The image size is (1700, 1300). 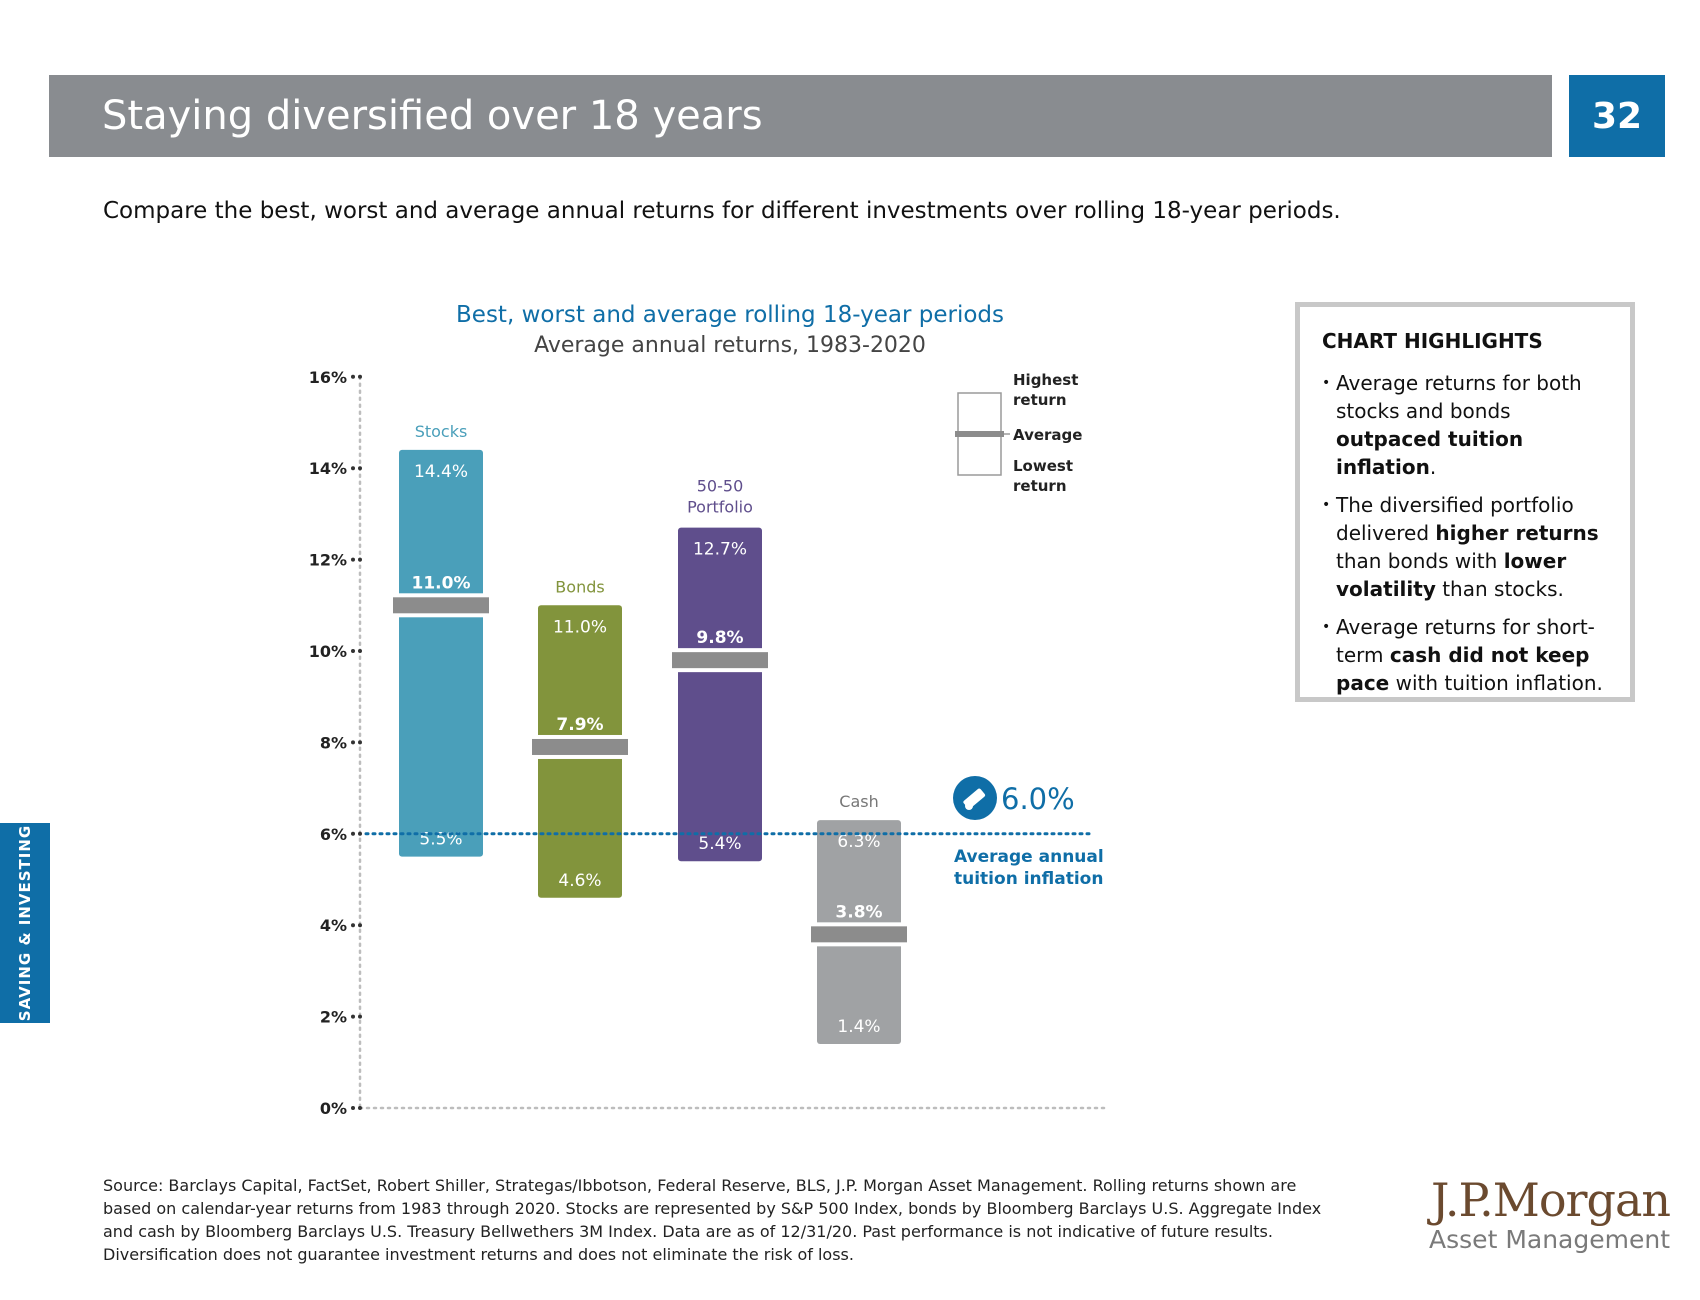 I want to click on jpmorgan-logo: J.P.Morgan Asset Management, so click(x=1540, y=1219).